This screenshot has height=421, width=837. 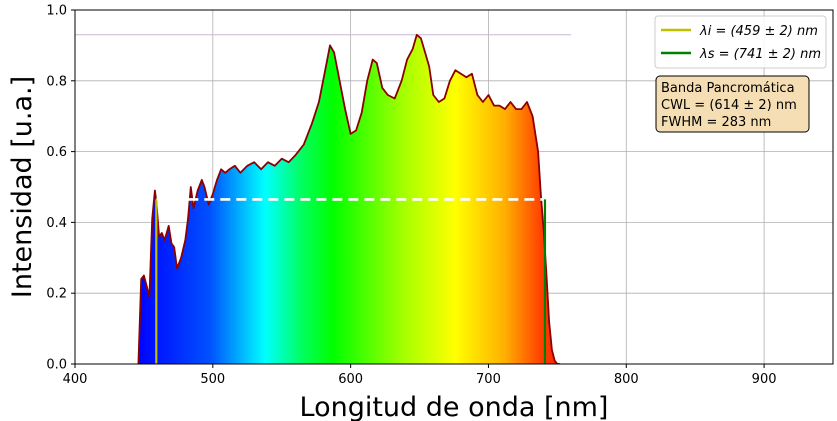 What do you see at coordinates (764, 379) in the screenshot?
I see `x-tick-label: 900` at bounding box center [764, 379].